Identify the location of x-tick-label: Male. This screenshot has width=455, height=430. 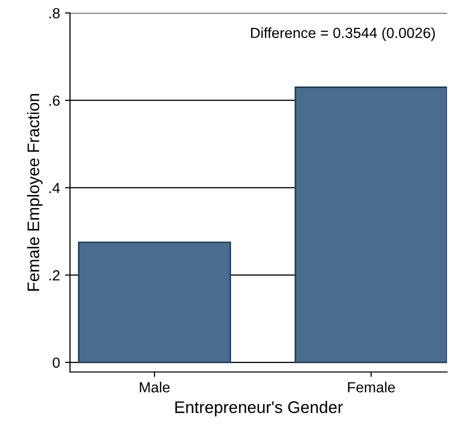
(155, 387).